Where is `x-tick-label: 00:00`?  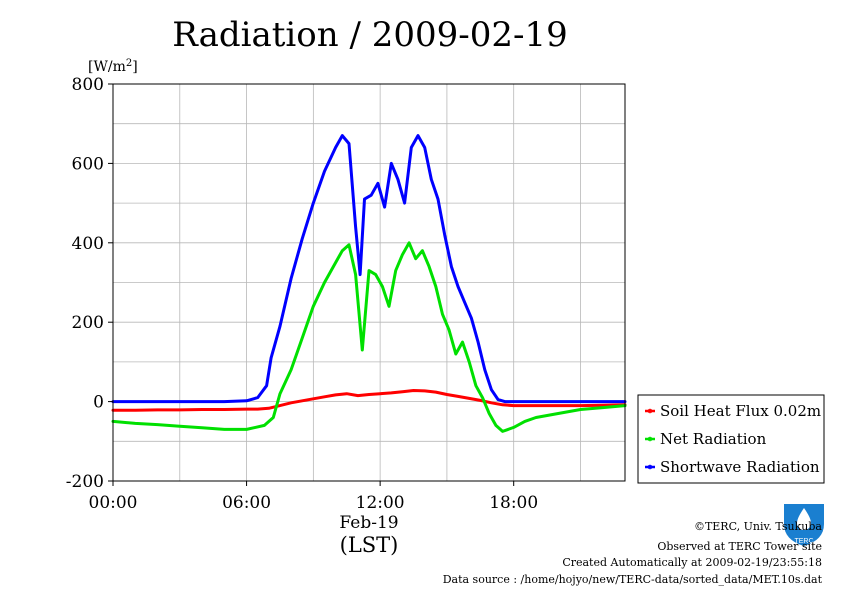 x-tick-label: 00:00 is located at coordinates (113, 503).